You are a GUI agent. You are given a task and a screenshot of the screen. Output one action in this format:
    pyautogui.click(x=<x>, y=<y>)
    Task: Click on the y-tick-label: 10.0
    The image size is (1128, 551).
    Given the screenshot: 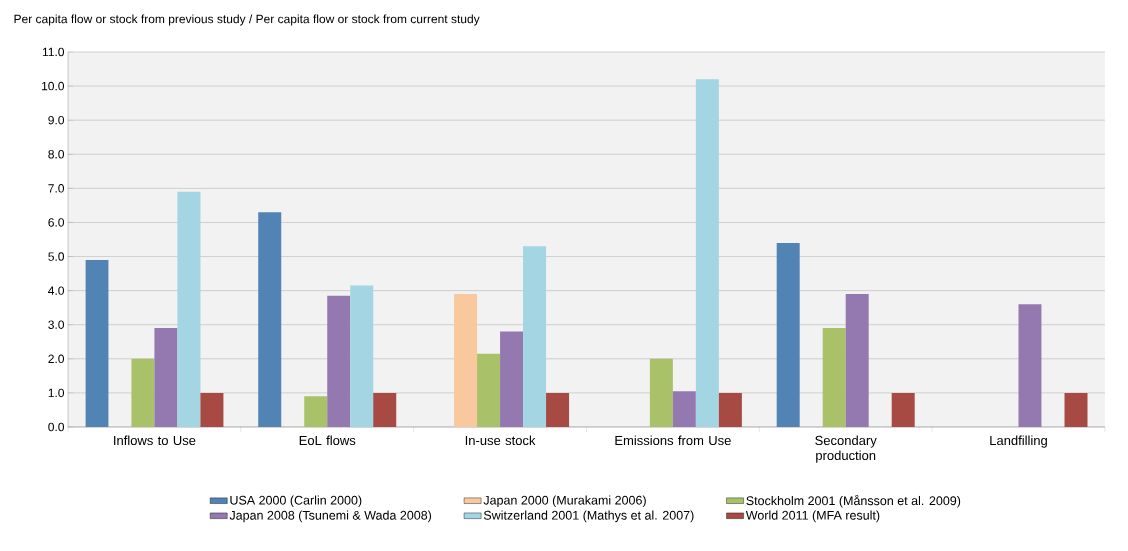 What is the action you would take?
    pyautogui.click(x=53, y=86)
    